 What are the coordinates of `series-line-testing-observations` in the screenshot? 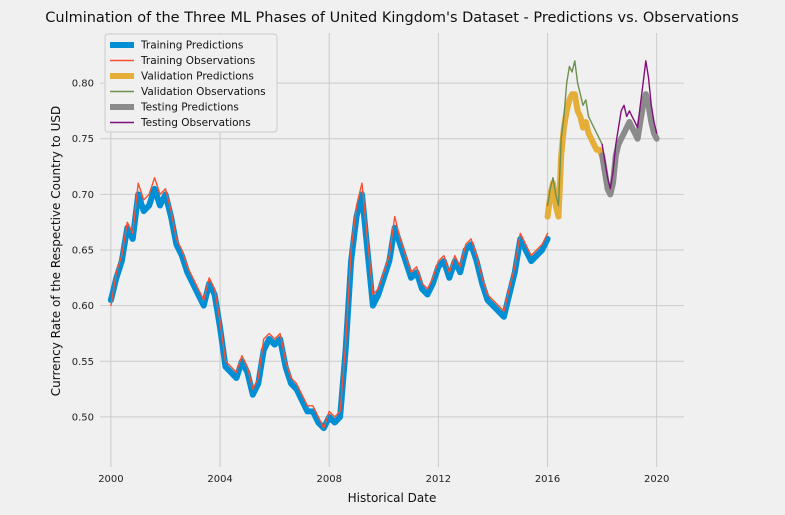 It's located at (629, 125).